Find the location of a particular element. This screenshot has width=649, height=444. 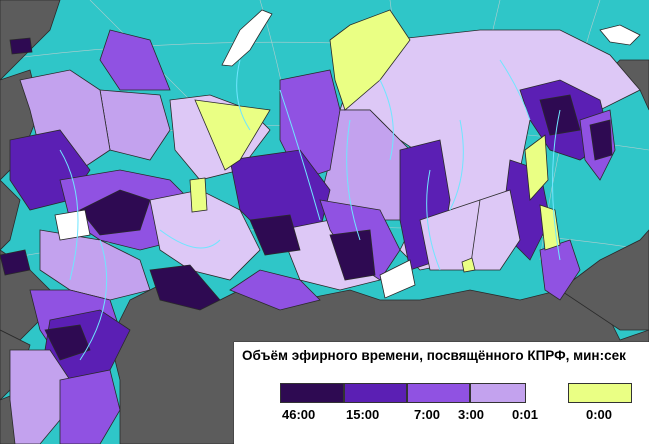

legend-label-0-00: 0:00 is located at coordinates (599, 414).